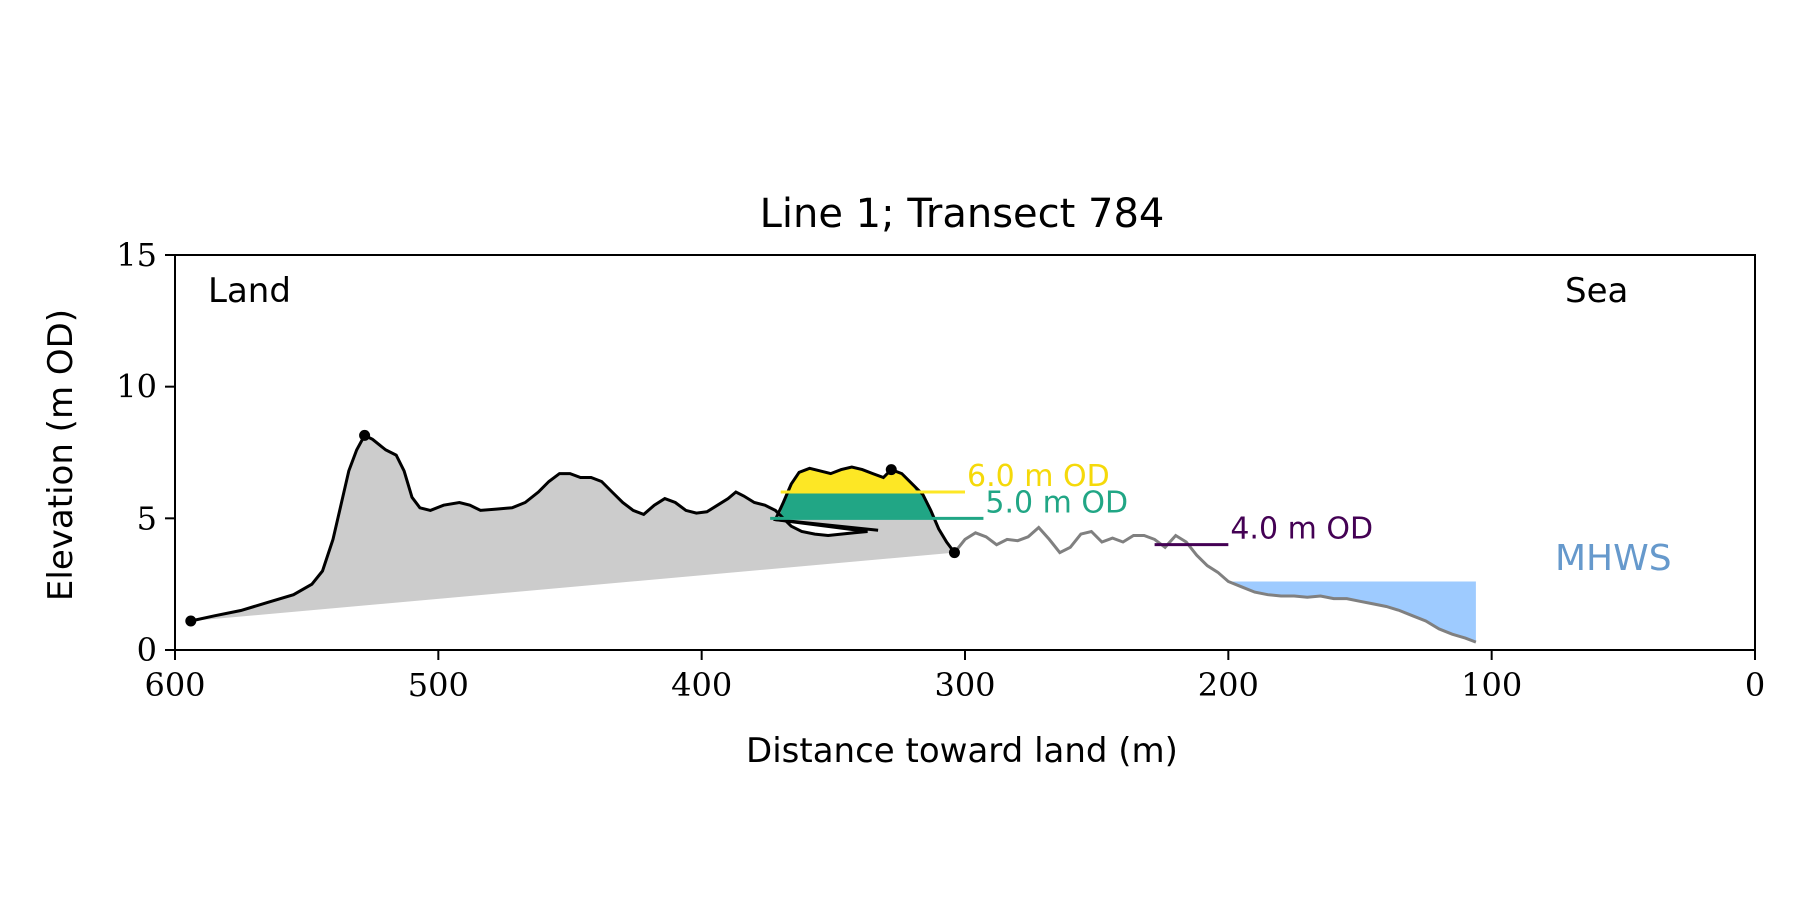  What do you see at coordinates (964, 685) in the screenshot?
I see `x-tick-label: 300` at bounding box center [964, 685].